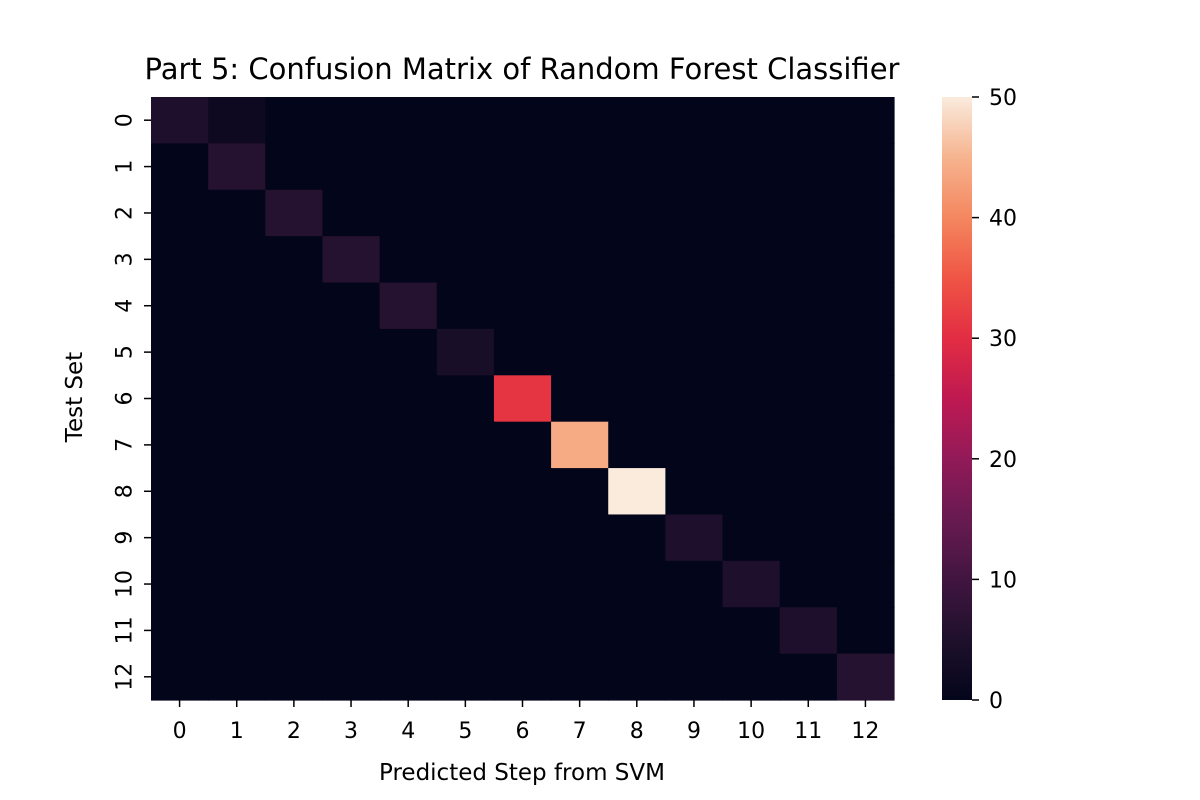 Image resolution: width=1200 pixels, height=800 pixels. Describe the element at coordinates (125, 259) in the screenshot. I see `y-tick-label: 3` at that location.